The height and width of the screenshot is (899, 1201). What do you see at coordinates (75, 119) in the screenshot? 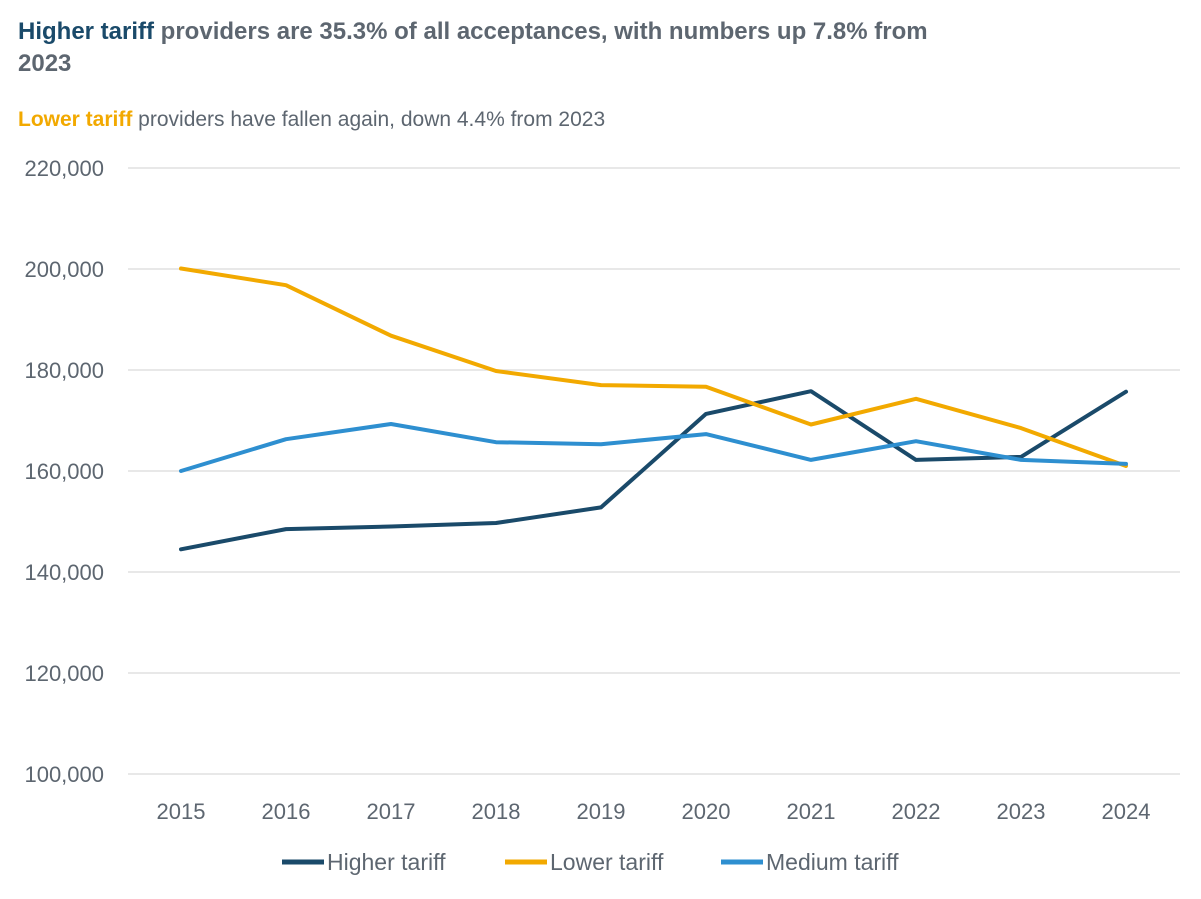
I see `subtitle-highlight: Lower tariff` at bounding box center [75, 119].